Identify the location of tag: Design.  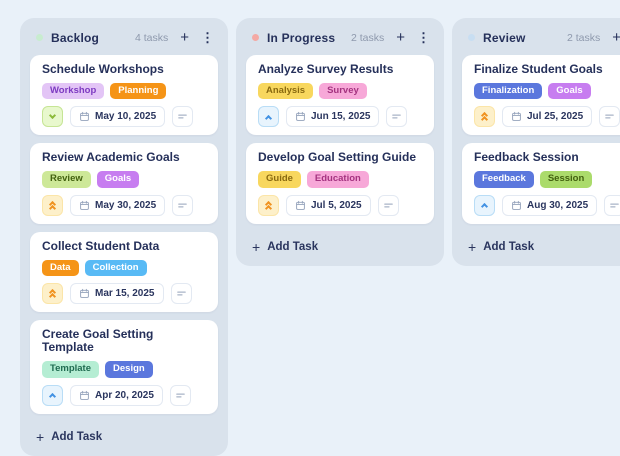
(129, 369).